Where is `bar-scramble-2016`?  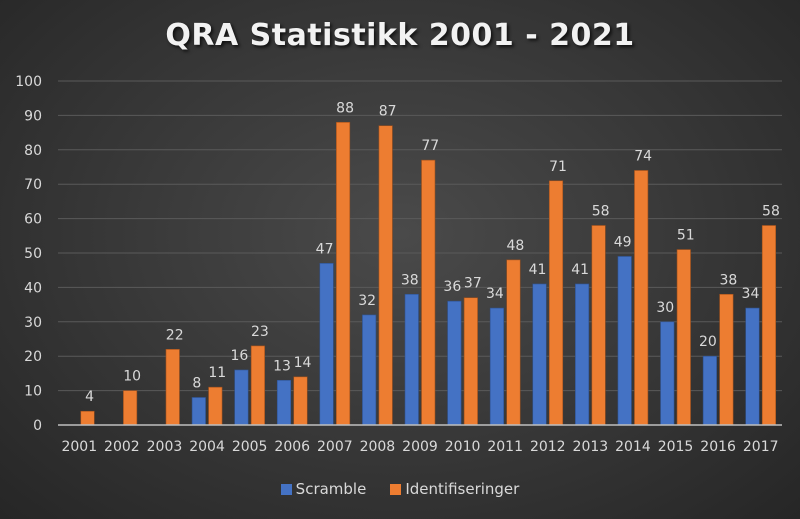 bar-scramble-2016 is located at coordinates (709, 390).